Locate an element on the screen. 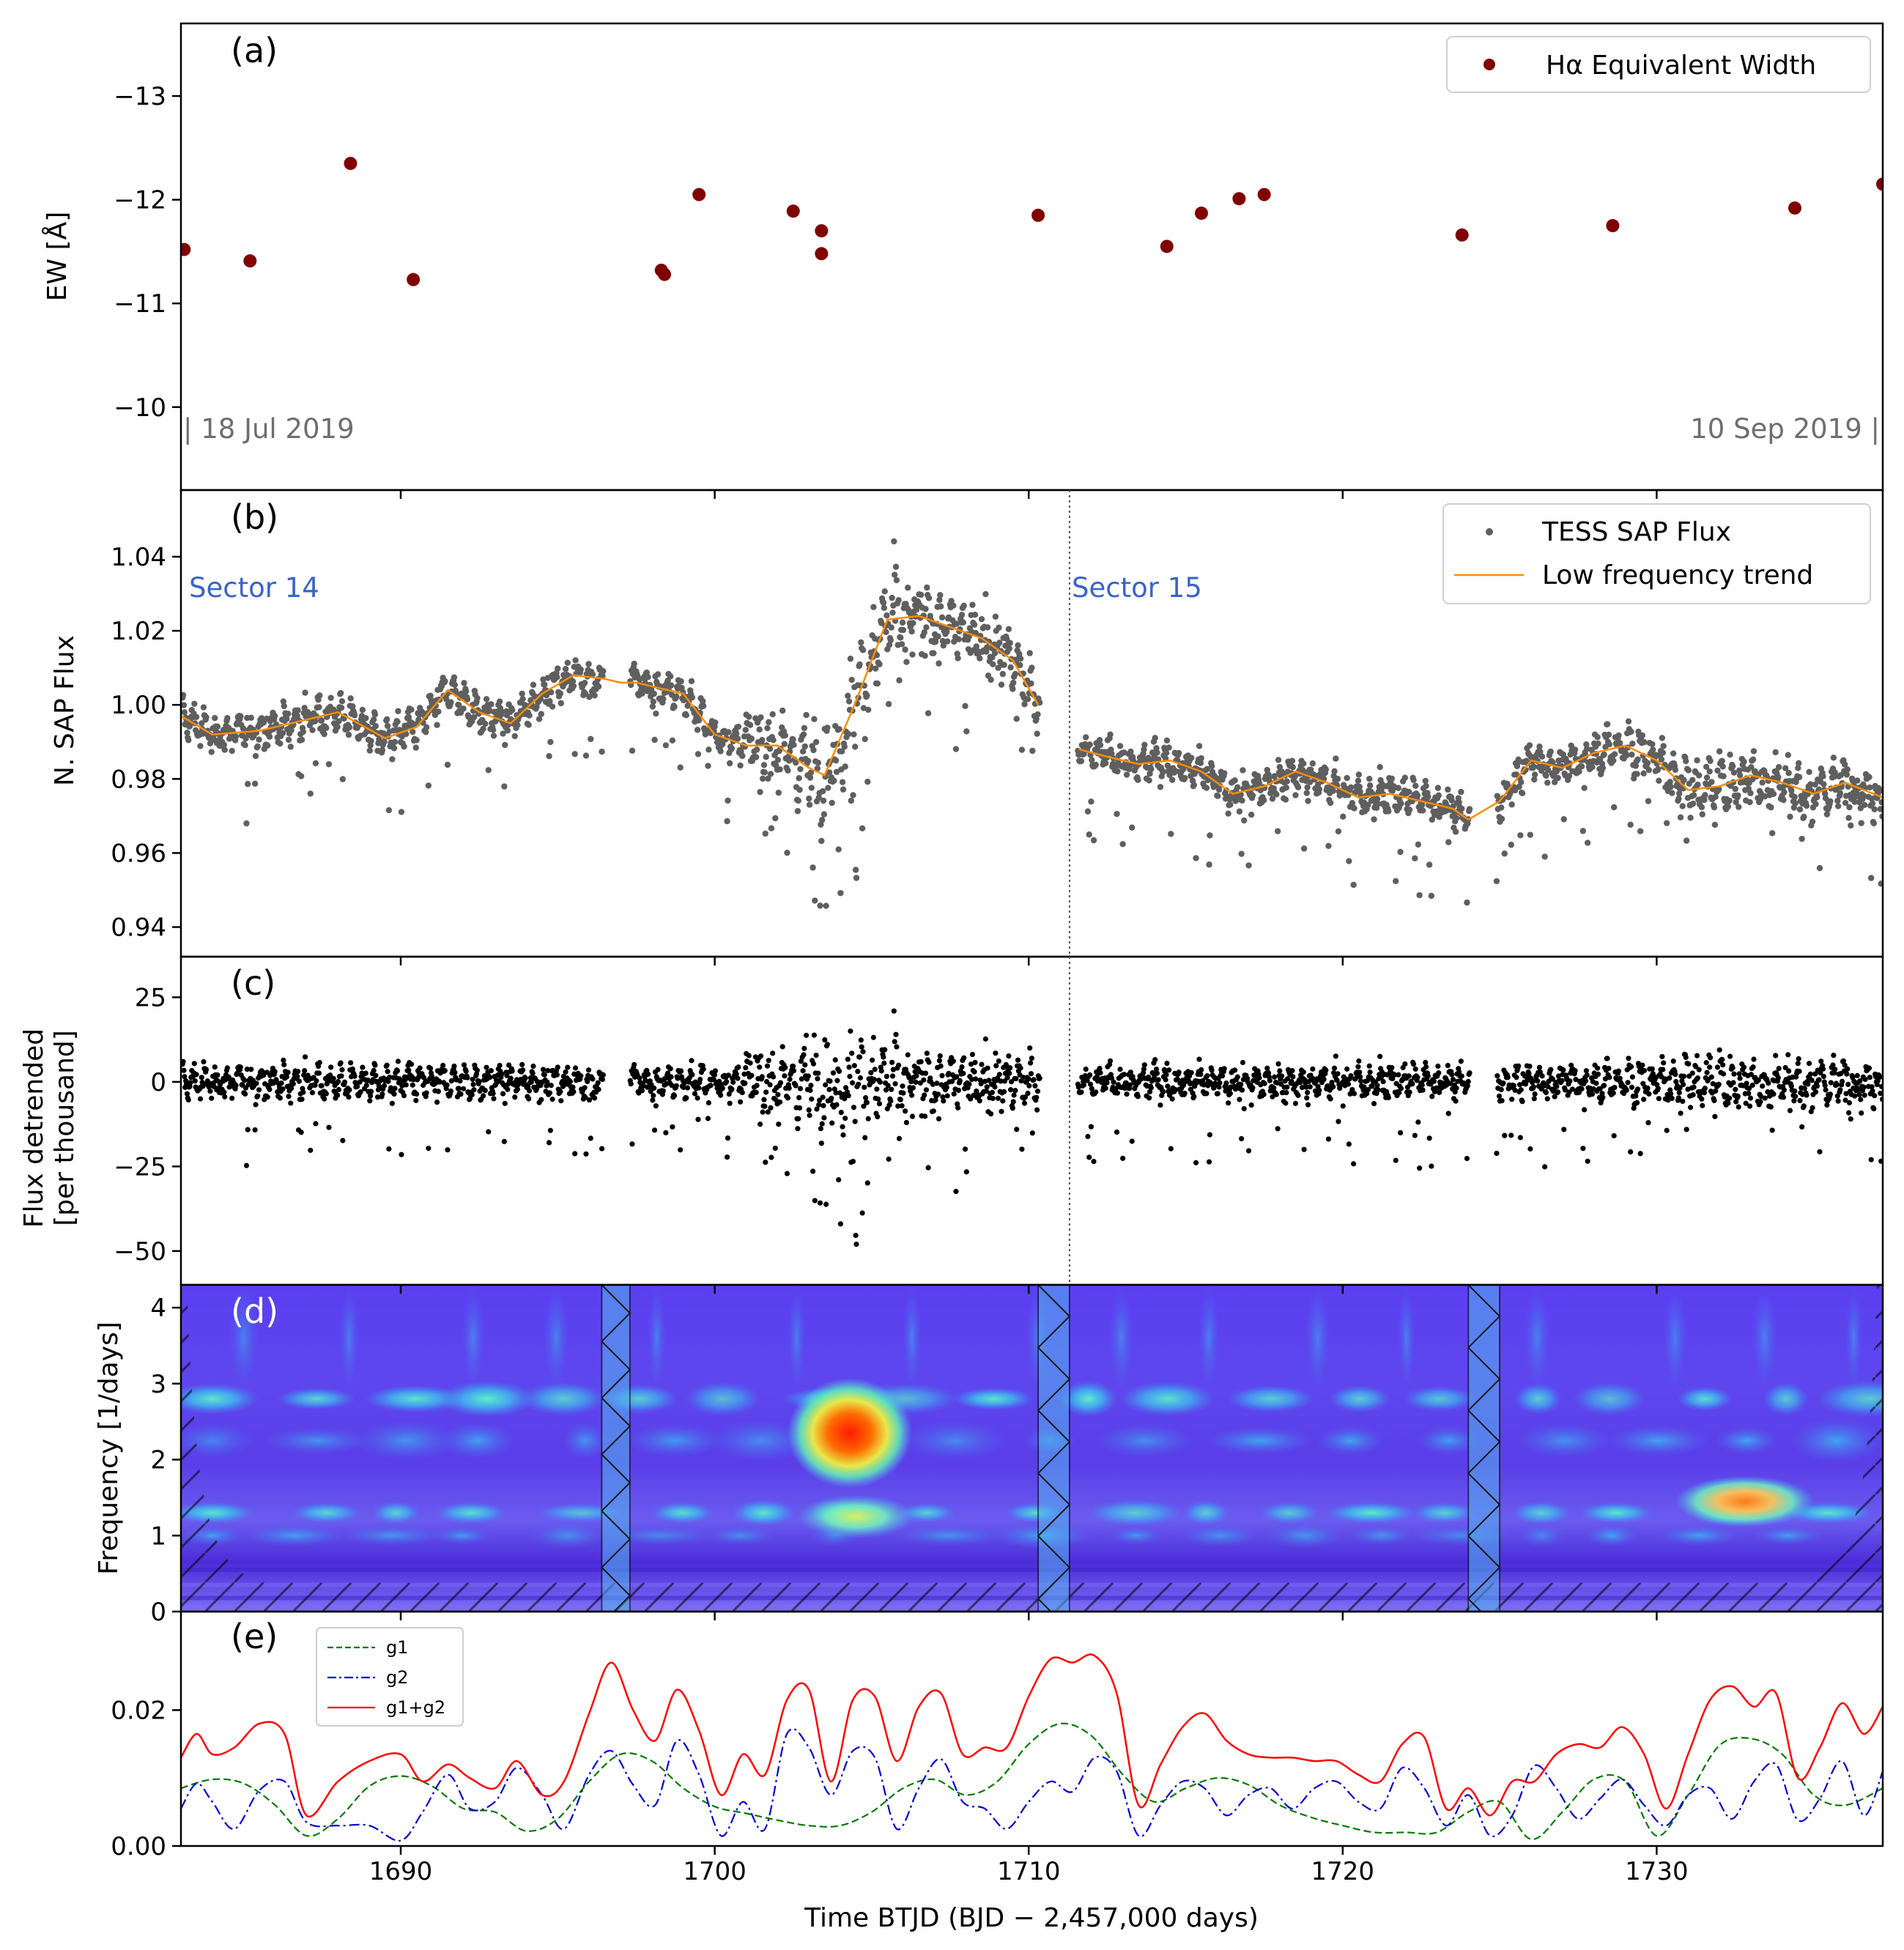 The height and width of the screenshot is (1950, 1904). b-ytick-label: 1.04 is located at coordinates (138, 557).